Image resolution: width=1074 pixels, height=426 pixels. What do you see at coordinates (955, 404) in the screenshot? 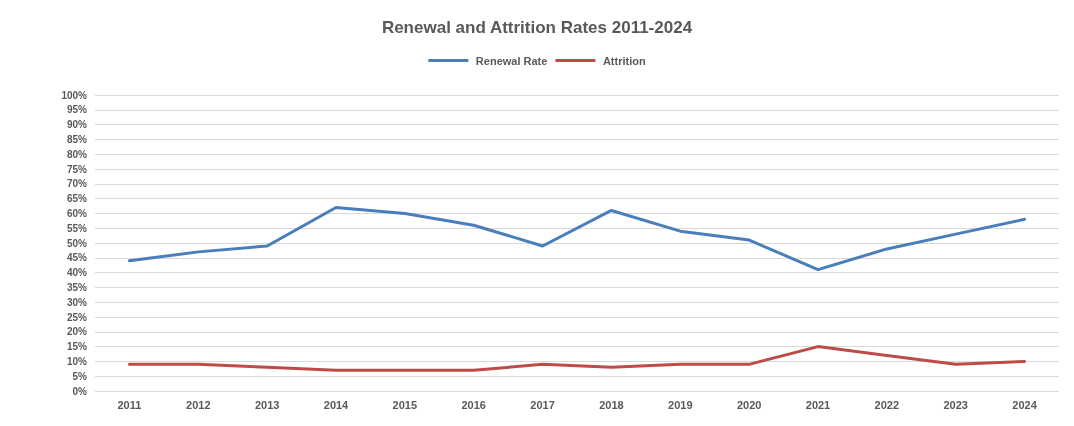
I see `x-tick-label: 2023` at bounding box center [955, 404].